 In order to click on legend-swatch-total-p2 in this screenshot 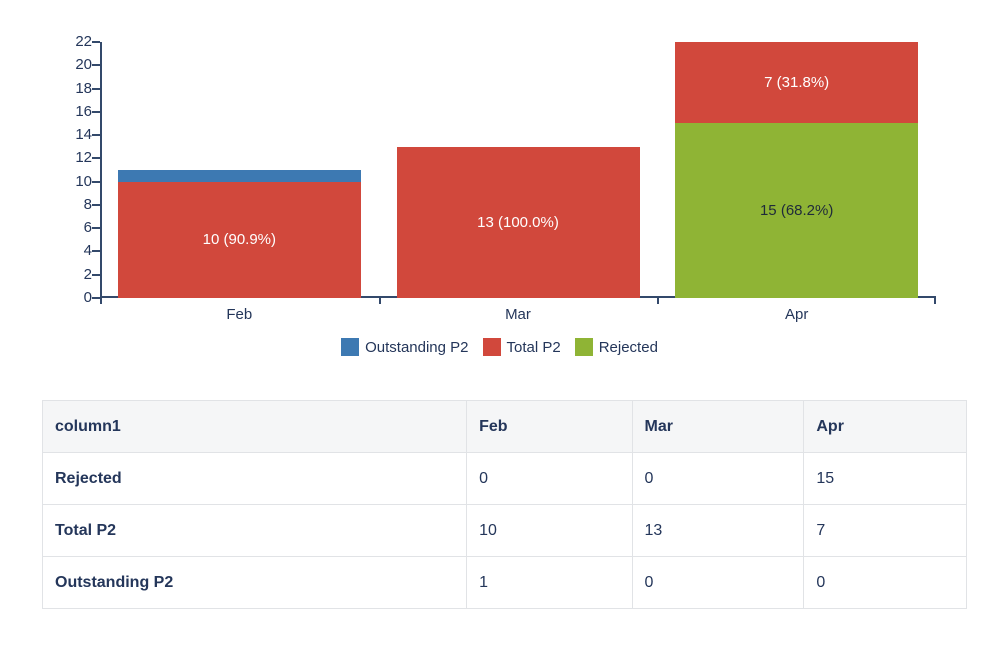, I will do `click(491, 347)`.